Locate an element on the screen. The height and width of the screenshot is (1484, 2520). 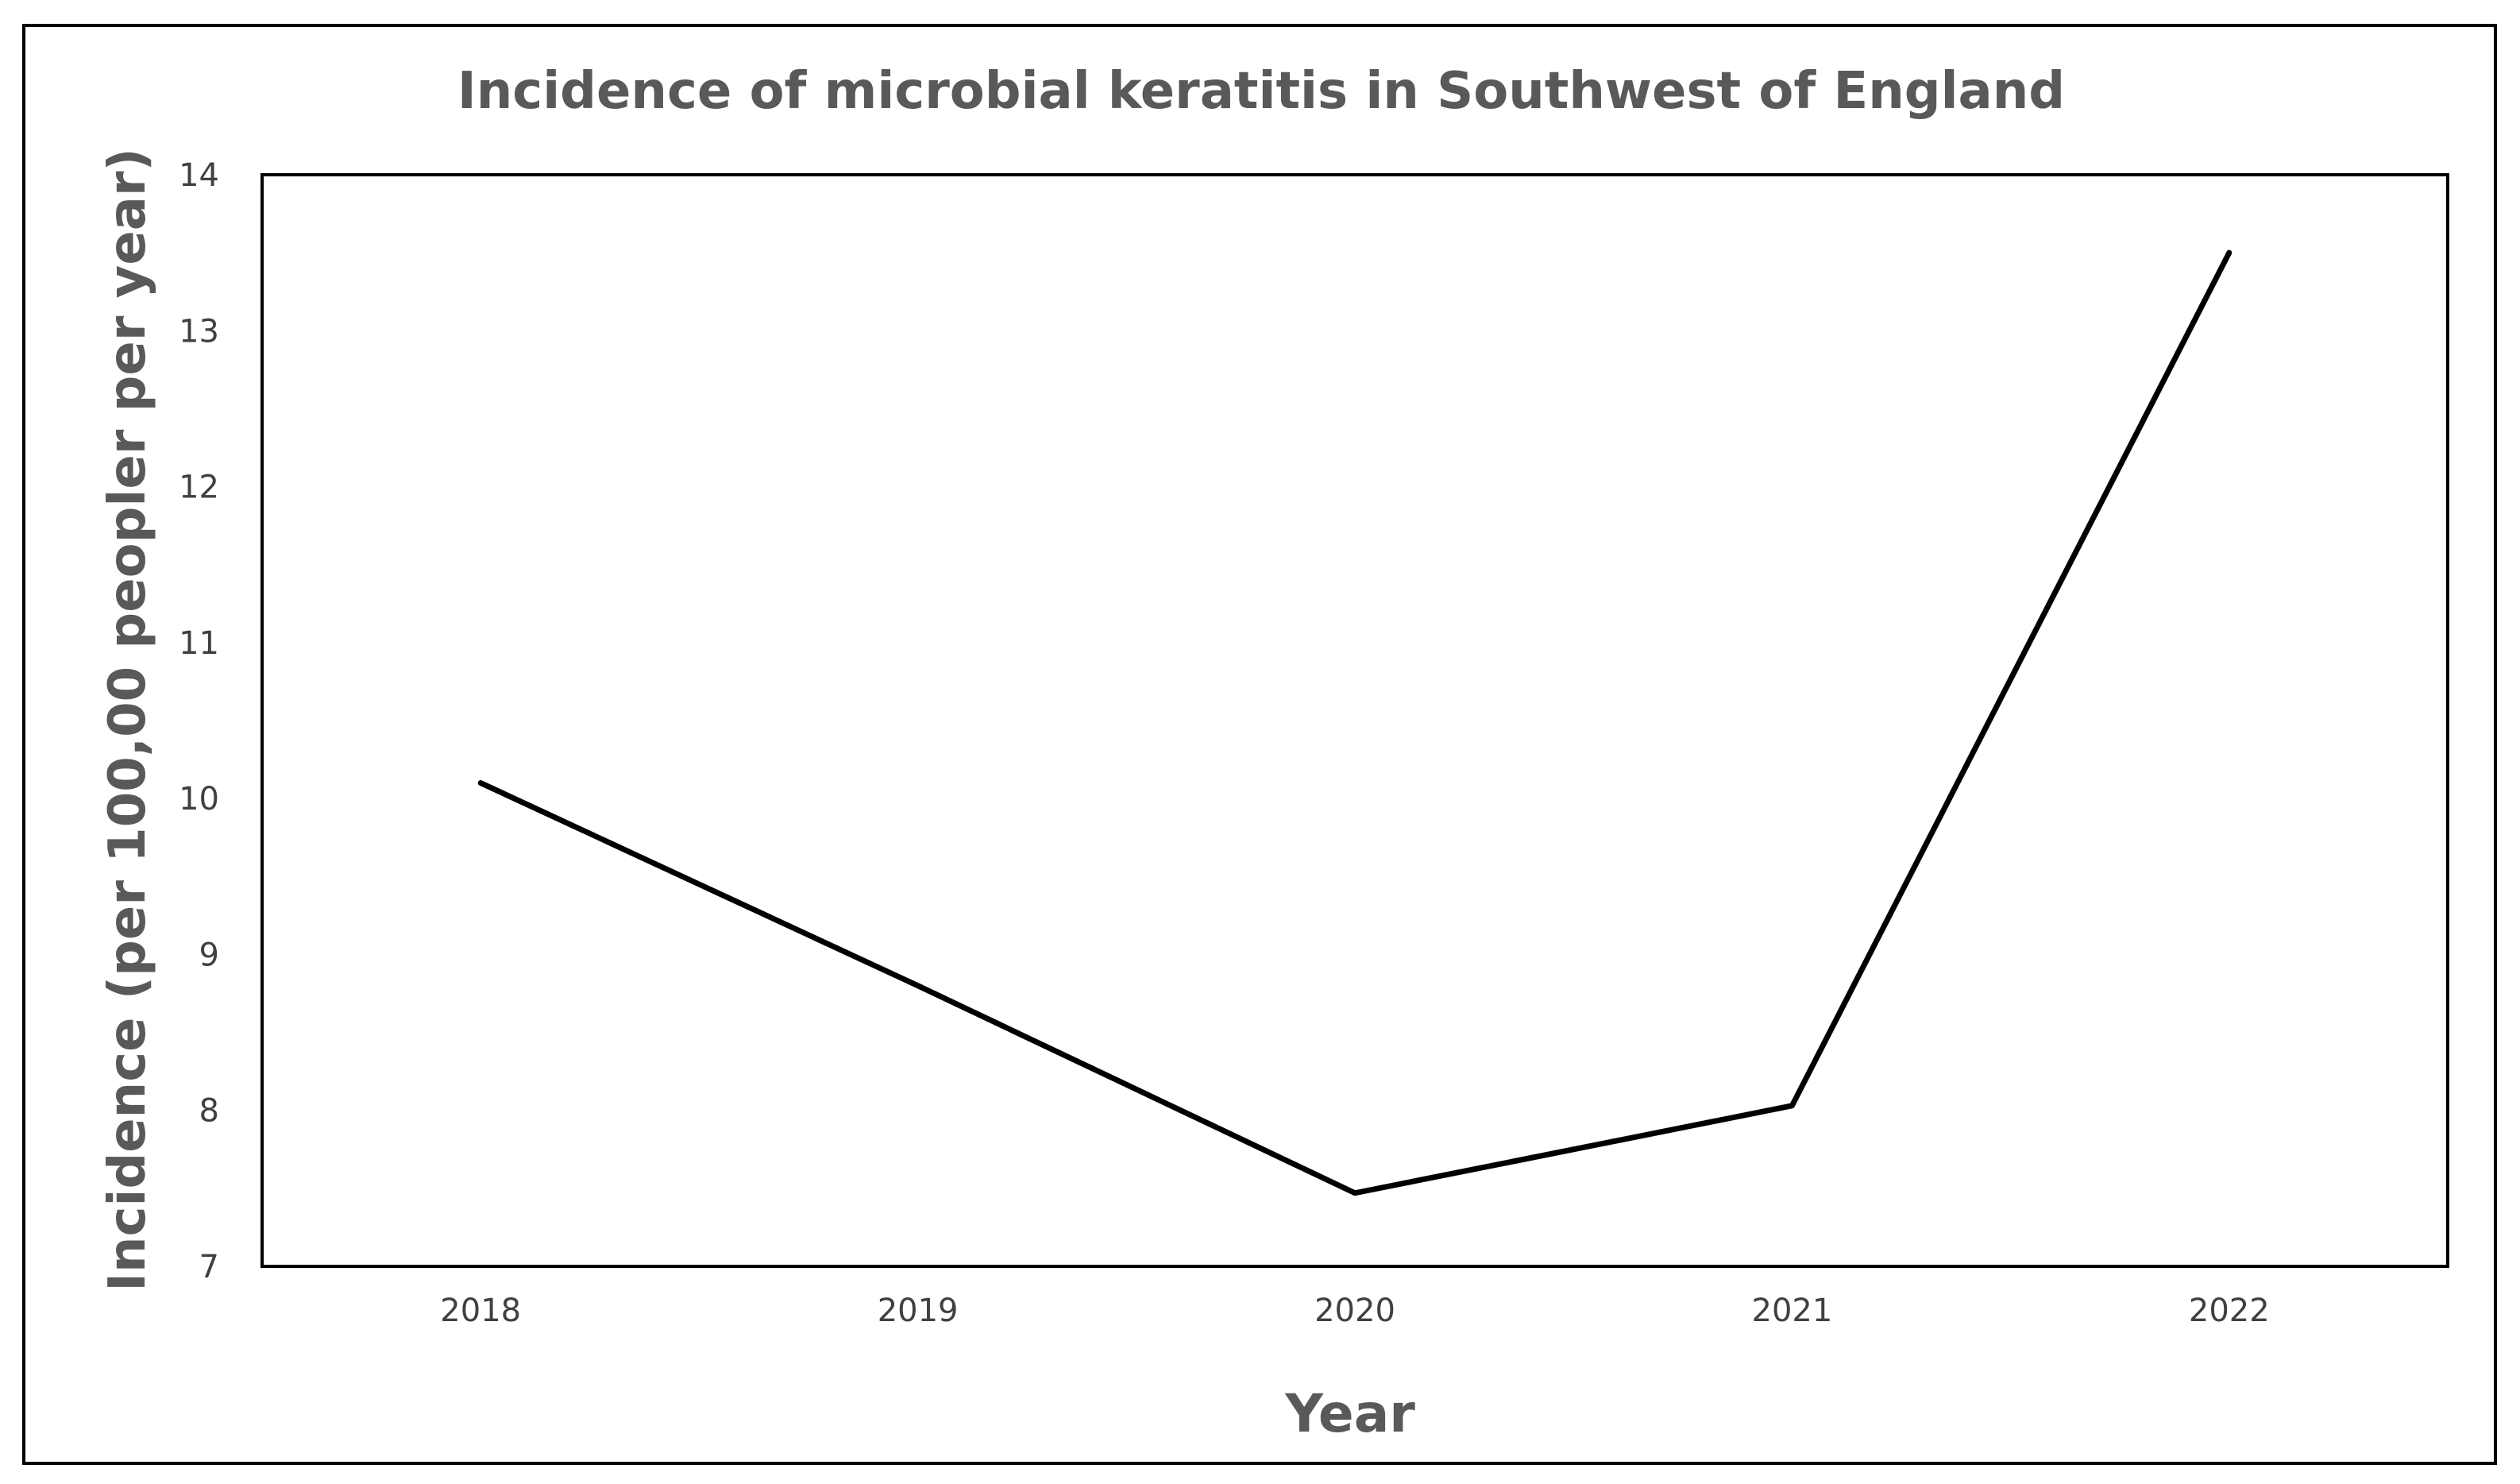
y-axis-title: Incidence (per 100,00 peopler per year) is located at coordinates (128, 720).